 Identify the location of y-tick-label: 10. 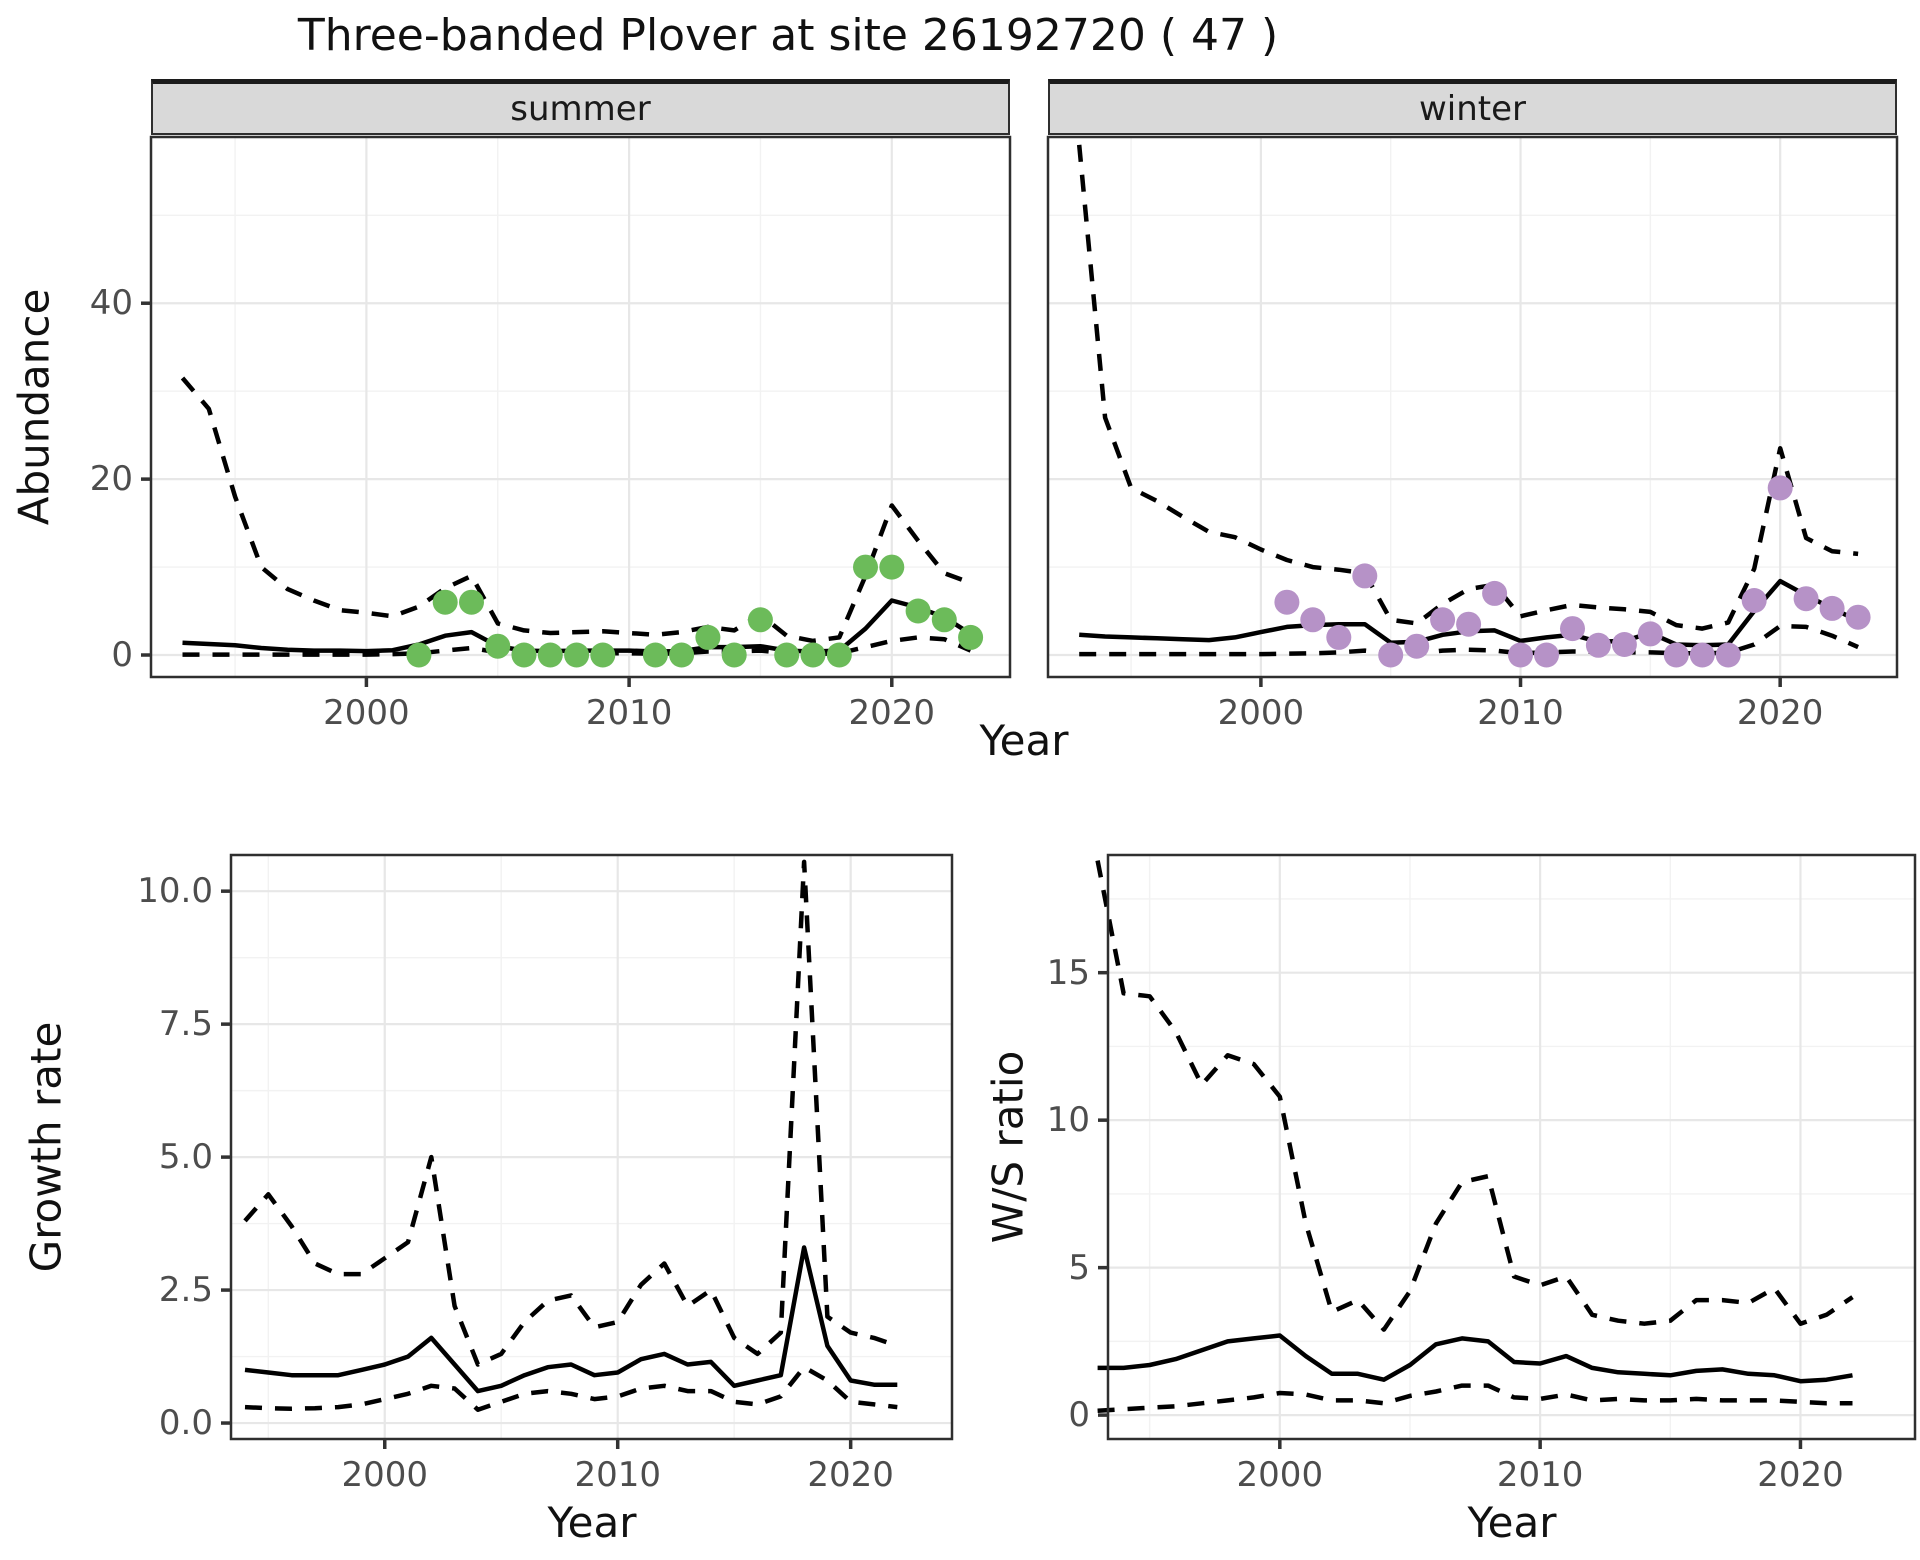
(1068, 1120).